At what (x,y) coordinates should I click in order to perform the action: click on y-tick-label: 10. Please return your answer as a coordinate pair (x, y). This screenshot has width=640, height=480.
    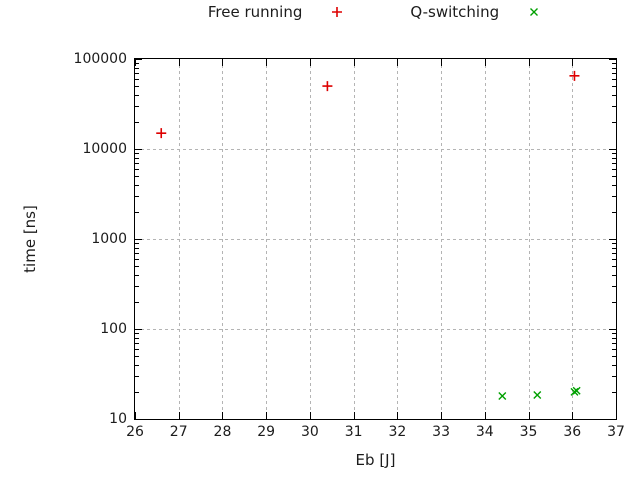
    Looking at the image, I should click on (118, 419).